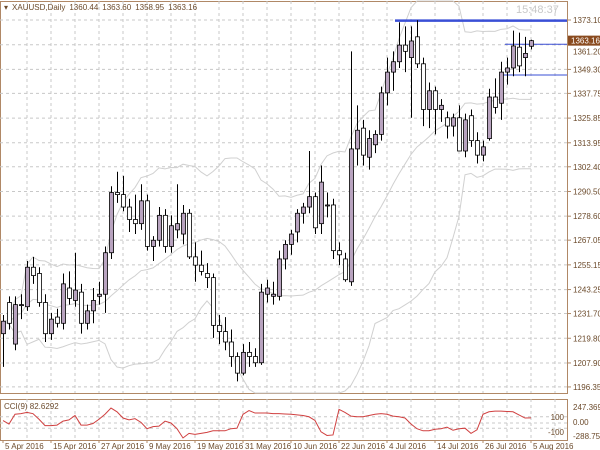 The width and height of the screenshot is (600, 450). What do you see at coordinates (31, 406) in the screenshot?
I see `cci-label: CCI(9) 82.6292` at bounding box center [31, 406].